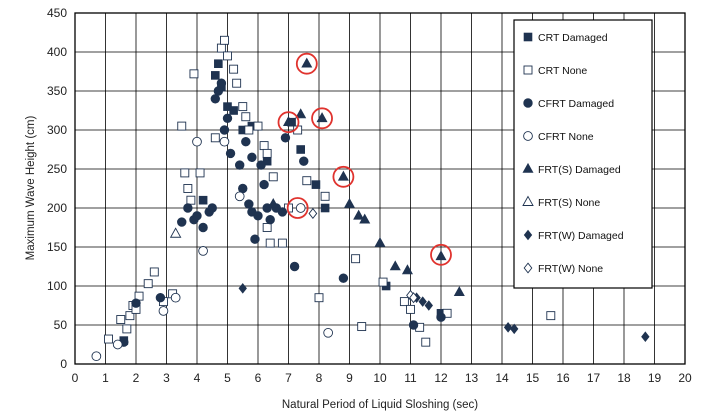 This screenshot has height=414, width=702. I want to click on legend-label: CRT None, so click(562, 71).